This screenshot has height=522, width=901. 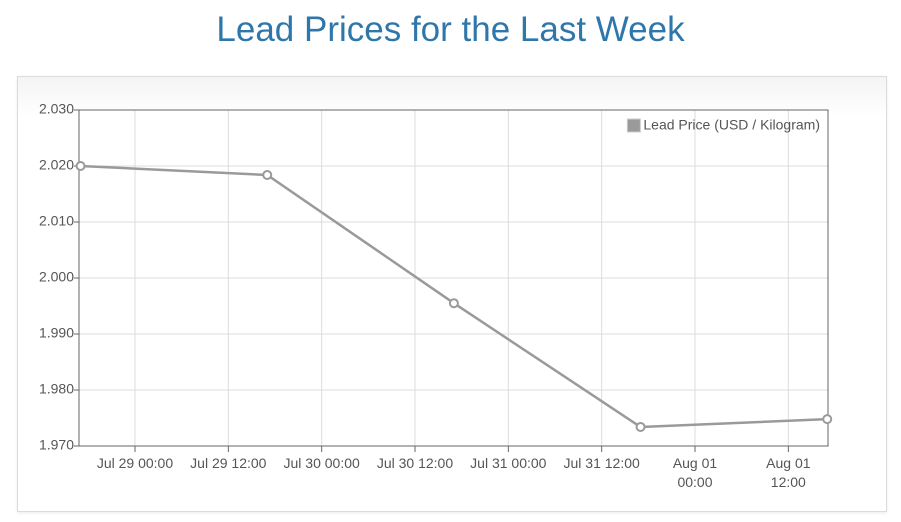 What do you see at coordinates (508, 463) in the screenshot?
I see `x-tick-label: Jul 31 00:00` at bounding box center [508, 463].